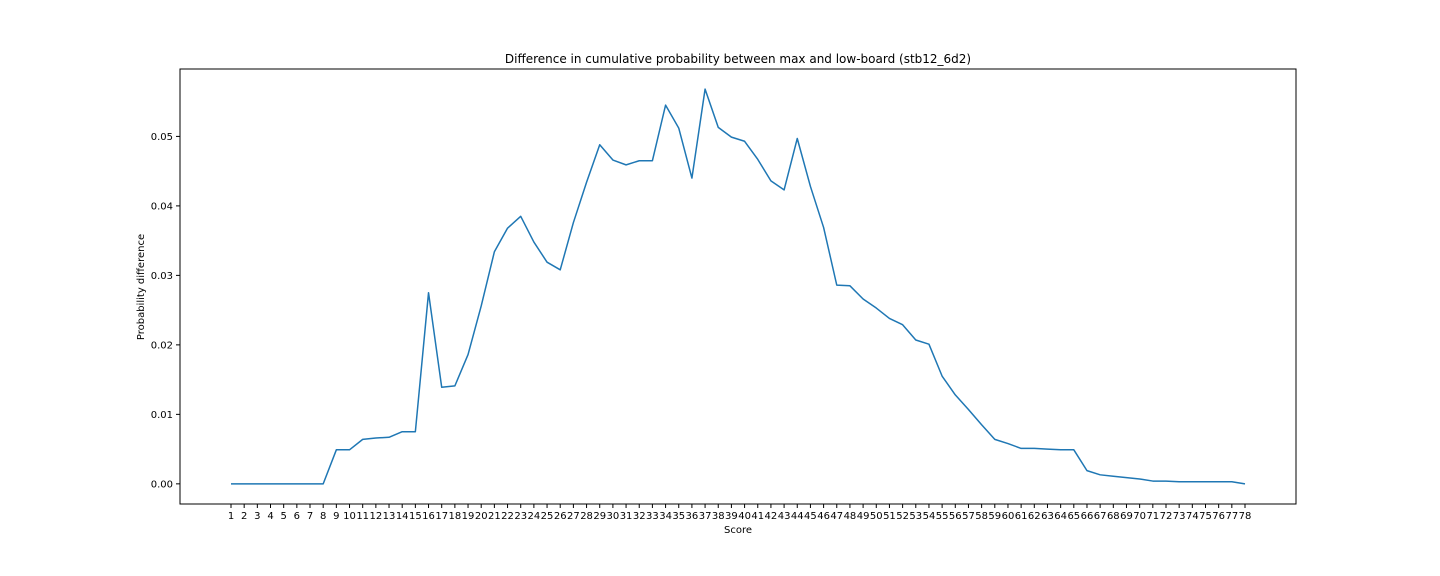 The height and width of the screenshot is (576, 1440). Describe the element at coordinates (823, 516) in the screenshot. I see `x-tick-label: 46` at that location.